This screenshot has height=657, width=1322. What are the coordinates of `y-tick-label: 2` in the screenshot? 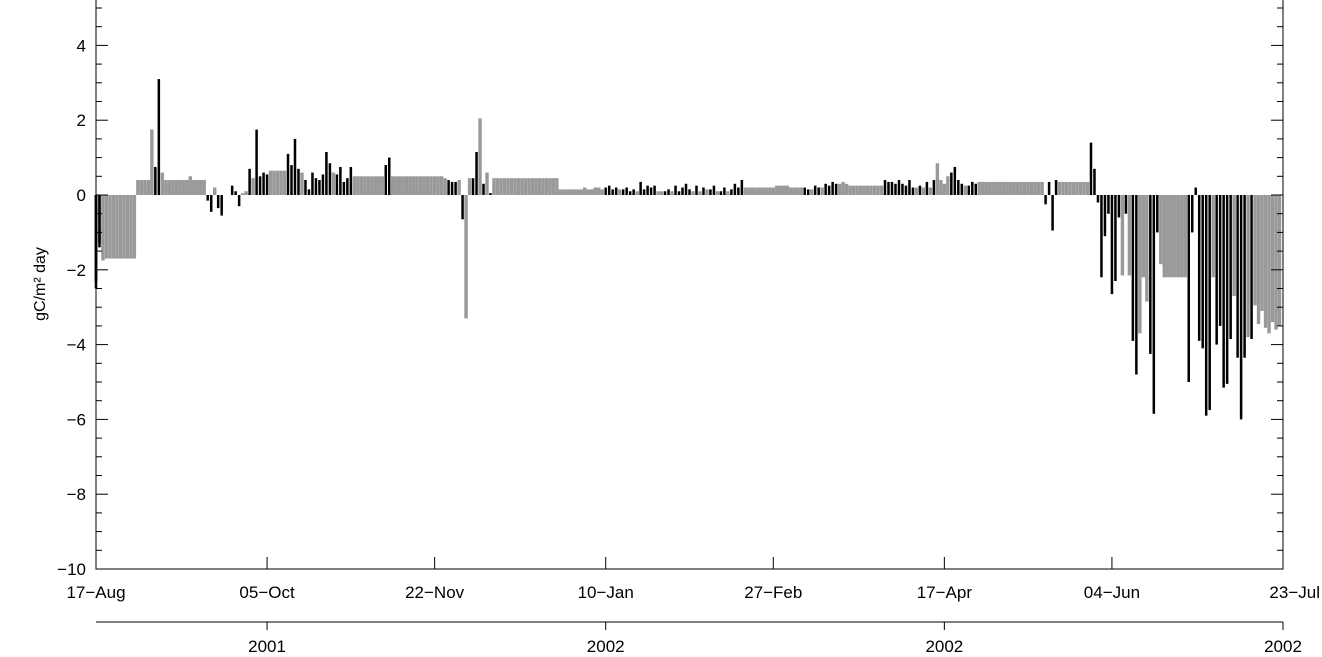 It's located at (81, 120).